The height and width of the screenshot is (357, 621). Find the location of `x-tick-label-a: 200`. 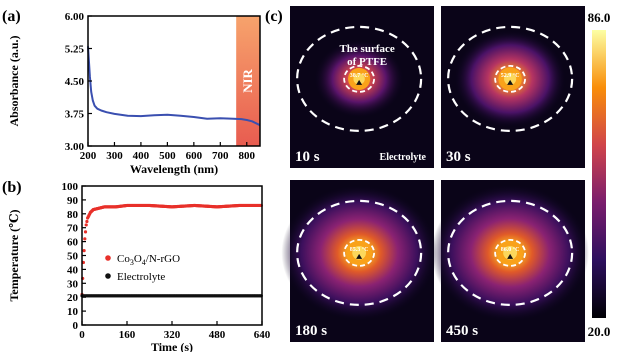

x-tick-label-a: 200 is located at coordinates (88, 156).